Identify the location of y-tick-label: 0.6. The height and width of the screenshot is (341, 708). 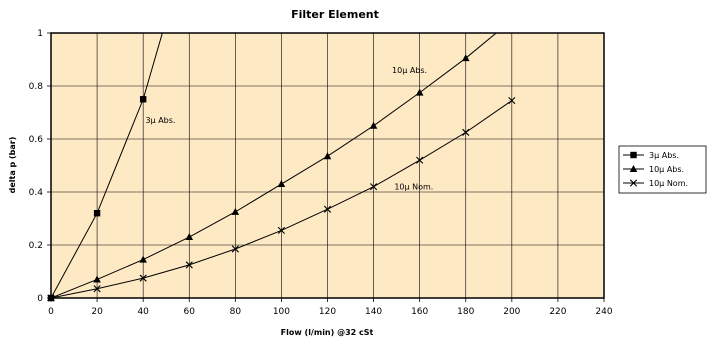
(36, 140).